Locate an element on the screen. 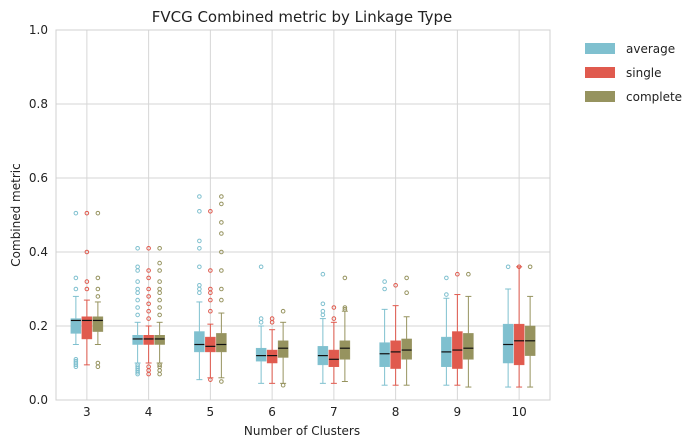 The width and height of the screenshot is (697, 448). y-tick-label: 0.0 is located at coordinates (38, 400).